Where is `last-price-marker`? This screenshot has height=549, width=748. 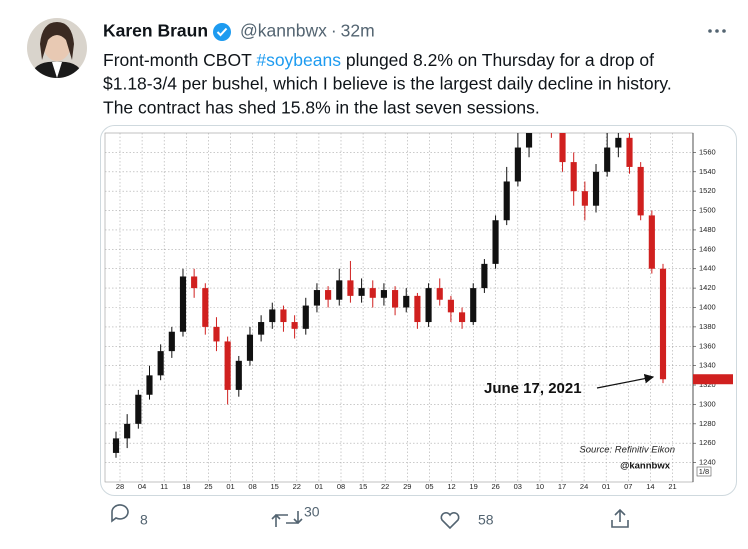 last-price-marker is located at coordinates (713, 379).